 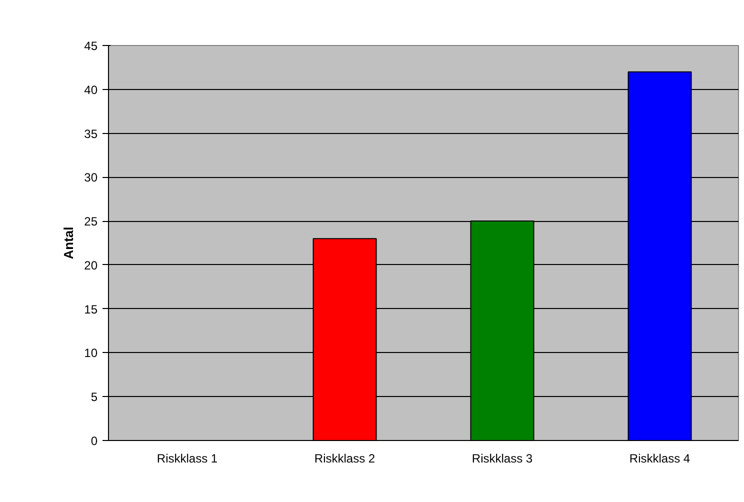 What do you see at coordinates (345, 459) in the screenshot?
I see `x-tick-label: Riskklass 2` at bounding box center [345, 459].